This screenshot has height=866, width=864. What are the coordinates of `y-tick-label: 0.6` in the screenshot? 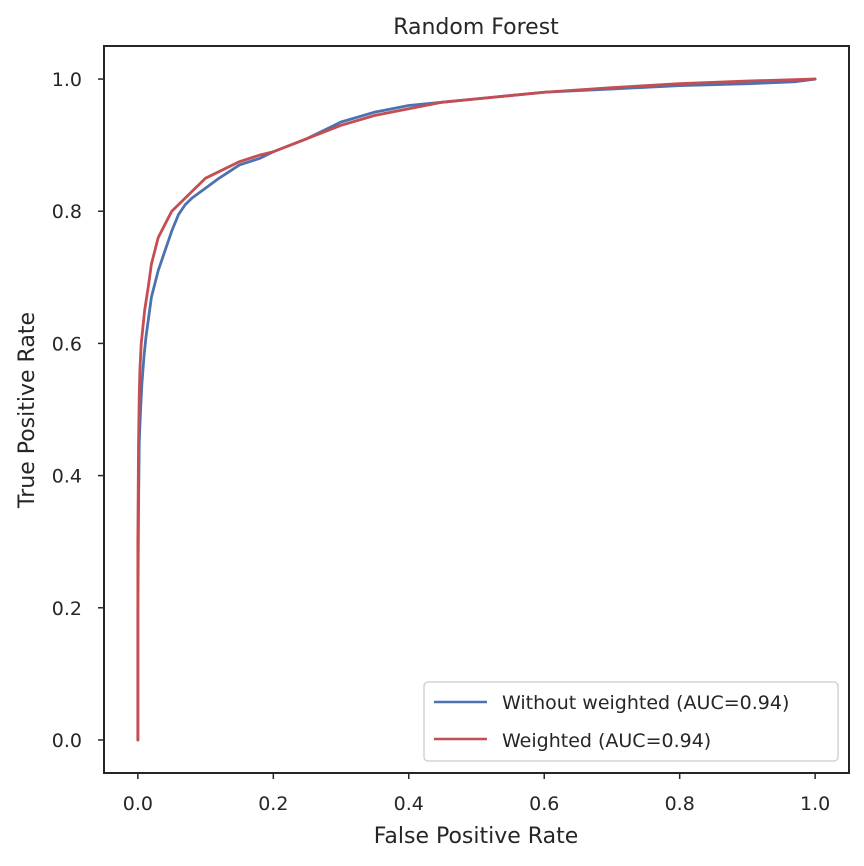 It's located at (67, 344).